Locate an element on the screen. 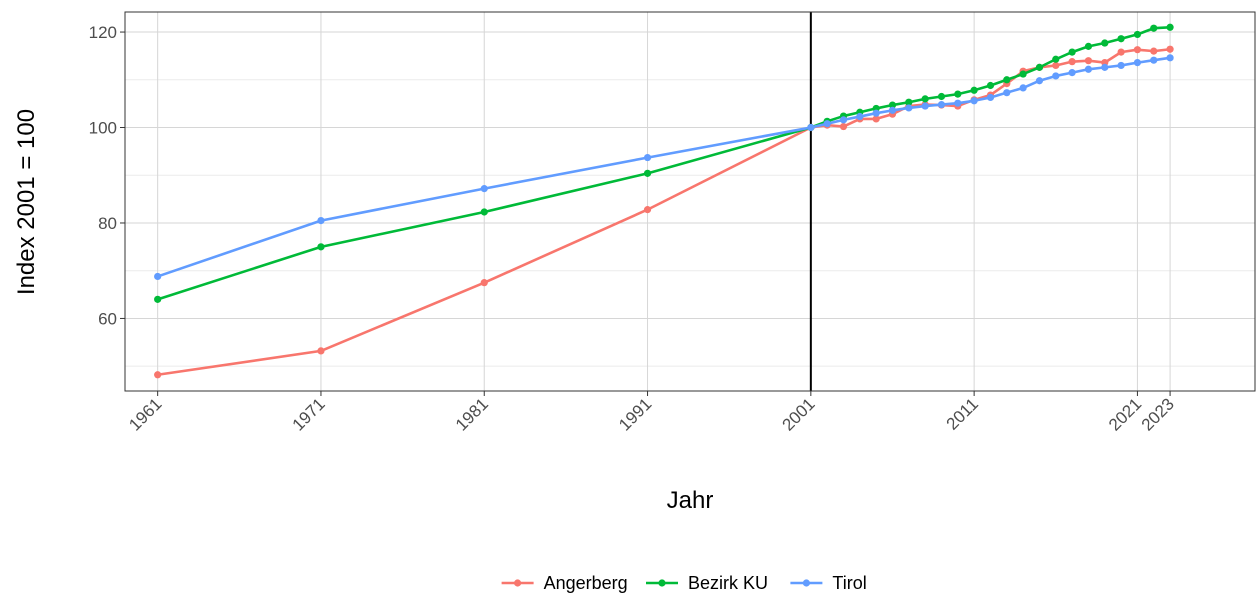 The height and width of the screenshot is (596, 1257). y-tick-label: 120 is located at coordinates (103, 32).